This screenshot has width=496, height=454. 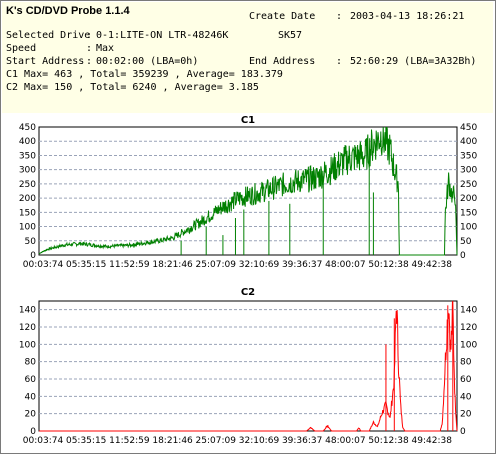 I want to click on end-value: 52:60:29 (LBA=3A32Bh), so click(x=413, y=61).